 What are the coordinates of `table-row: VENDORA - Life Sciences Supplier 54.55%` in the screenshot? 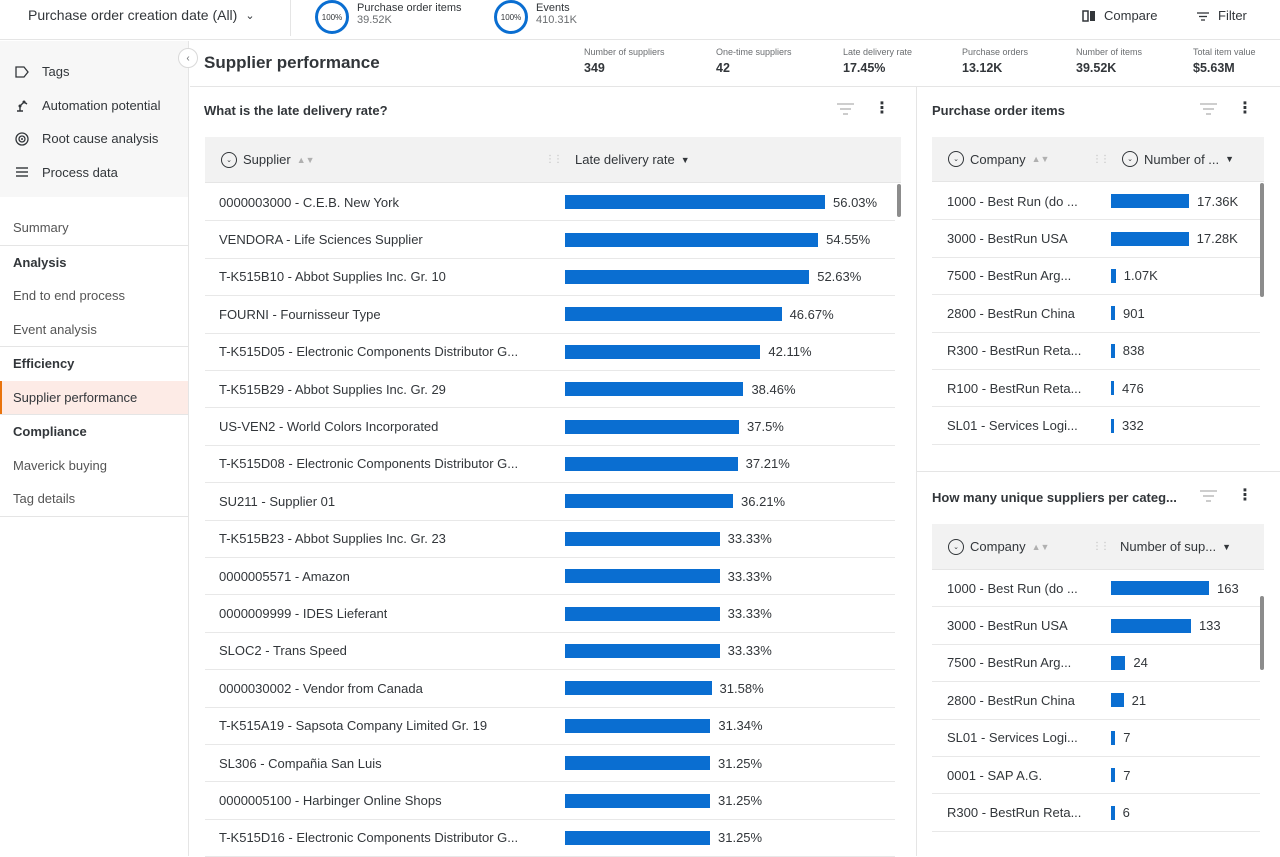 It's located at (550, 240).